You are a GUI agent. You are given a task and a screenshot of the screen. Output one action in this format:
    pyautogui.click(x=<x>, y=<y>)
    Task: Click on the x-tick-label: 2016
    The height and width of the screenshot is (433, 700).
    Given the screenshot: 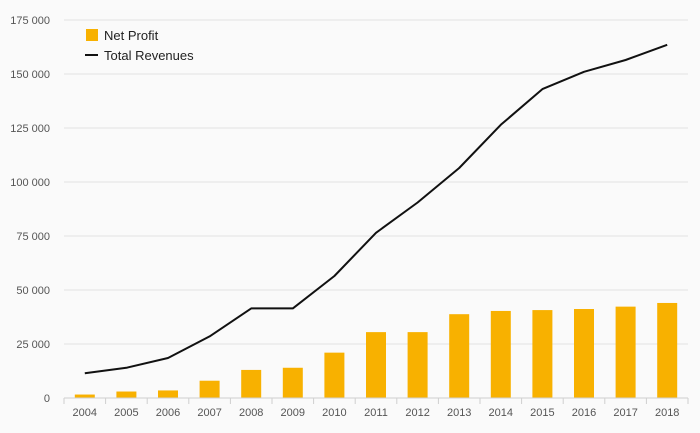 What is the action you would take?
    pyautogui.click(x=584, y=413)
    